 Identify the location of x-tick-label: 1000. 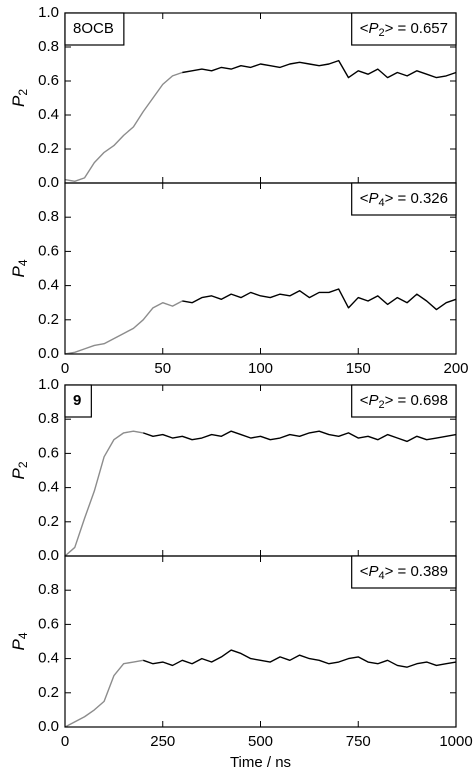
(455, 741).